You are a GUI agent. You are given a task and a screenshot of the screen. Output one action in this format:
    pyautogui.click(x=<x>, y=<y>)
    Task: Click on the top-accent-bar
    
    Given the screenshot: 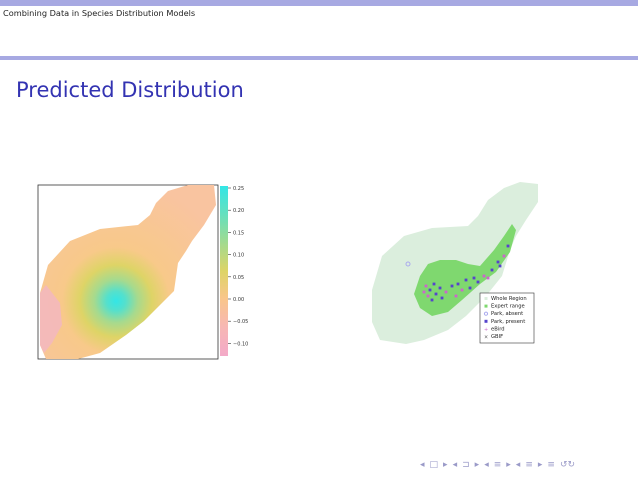 What is the action you would take?
    pyautogui.click(x=319, y=3)
    